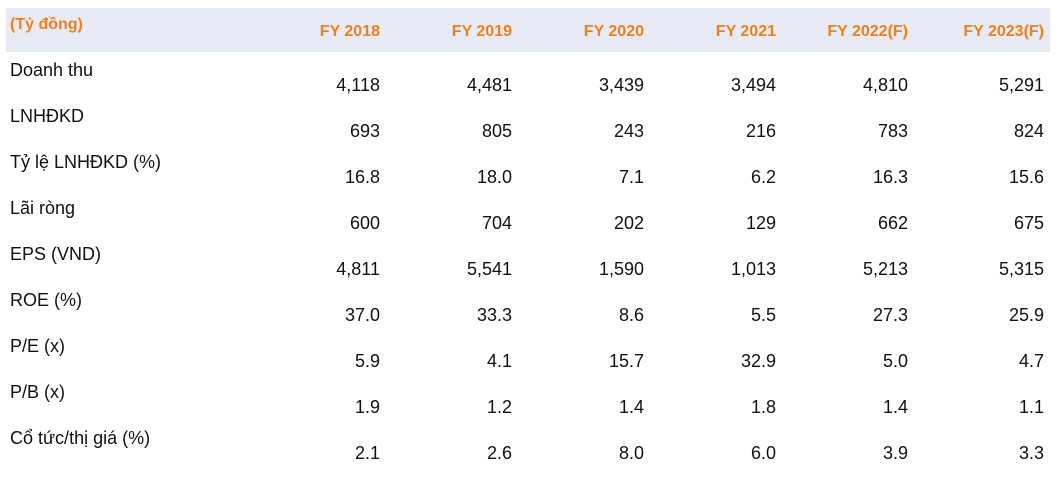 This screenshot has width=1060, height=483. What do you see at coordinates (46, 300) in the screenshot?
I see `row-label: ROE (%)` at bounding box center [46, 300].